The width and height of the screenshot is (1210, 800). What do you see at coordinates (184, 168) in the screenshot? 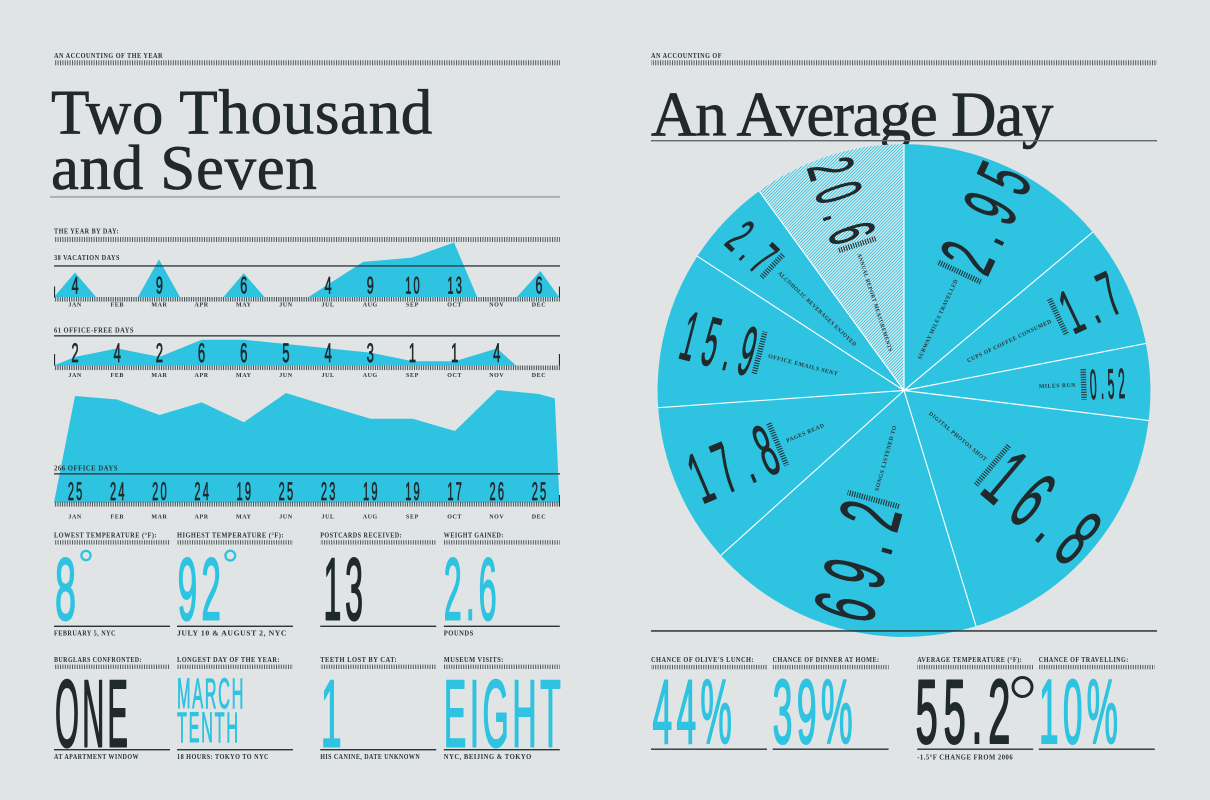
I see `svg-text: and Seven` at bounding box center [184, 168].